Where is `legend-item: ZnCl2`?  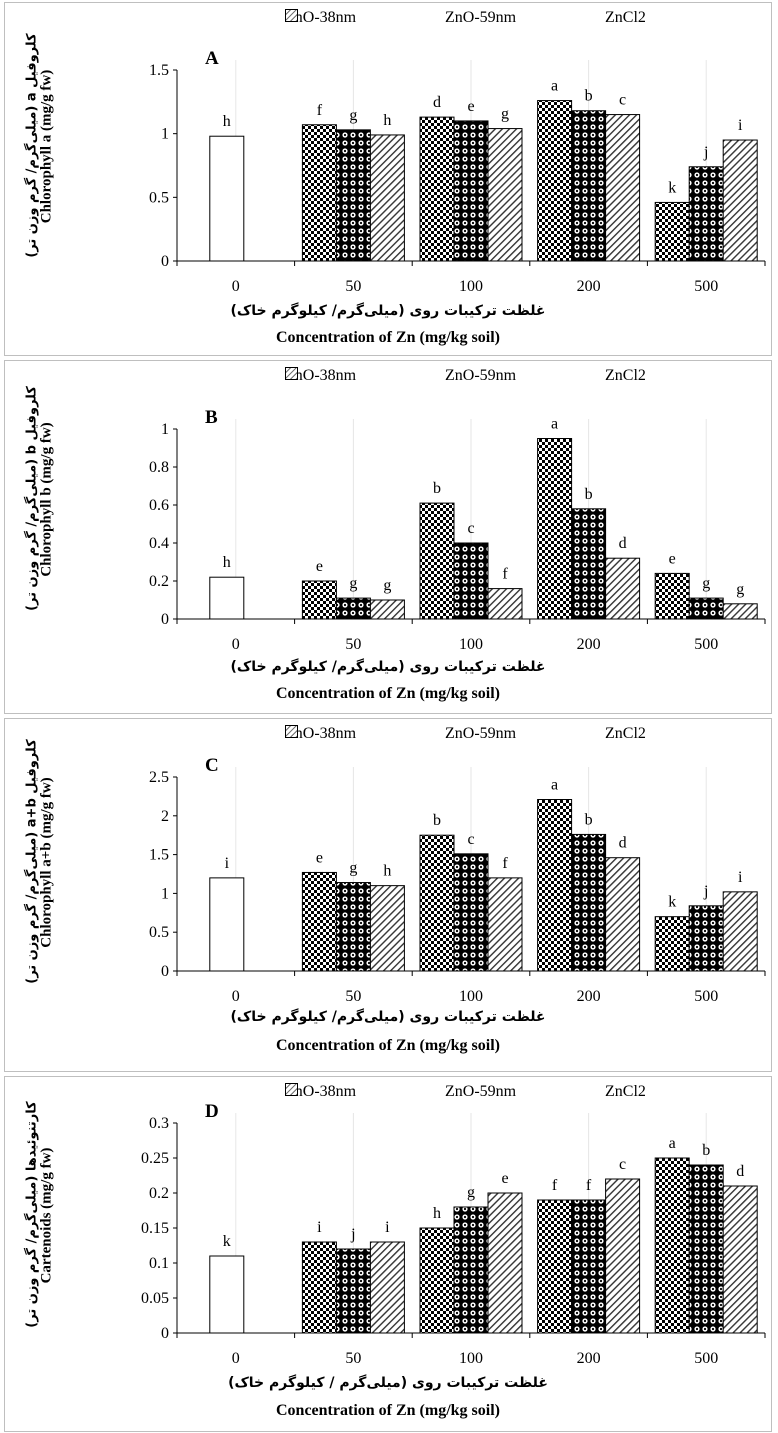 legend-item: ZnCl2 is located at coordinates (495, 18).